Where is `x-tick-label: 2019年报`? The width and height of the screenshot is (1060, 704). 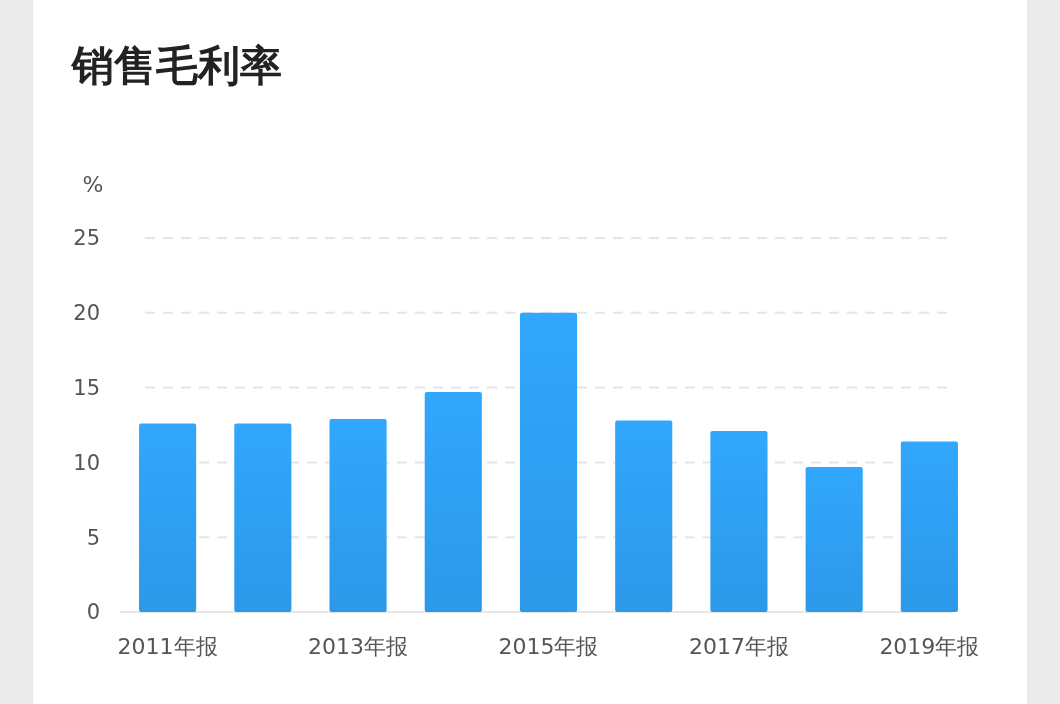
x-tick-label: 2019年报 is located at coordinates (929, 646).